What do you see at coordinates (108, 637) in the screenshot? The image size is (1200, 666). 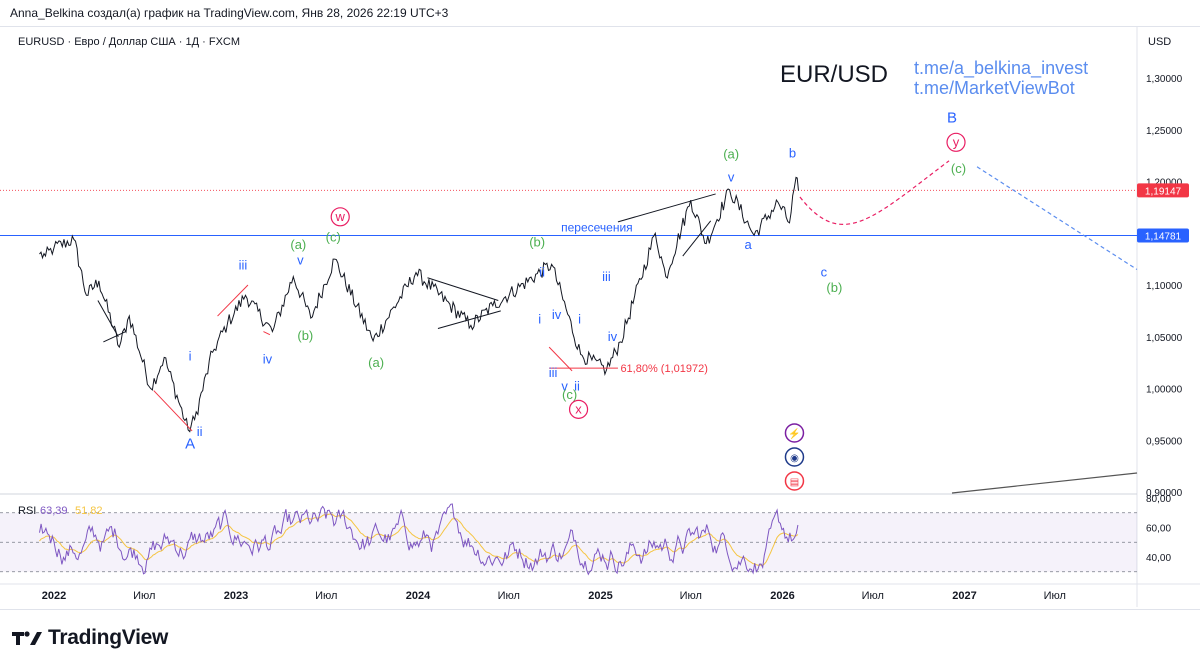 I see `tradingview-logo-text: TradingView` at bounding box center [108, 637].